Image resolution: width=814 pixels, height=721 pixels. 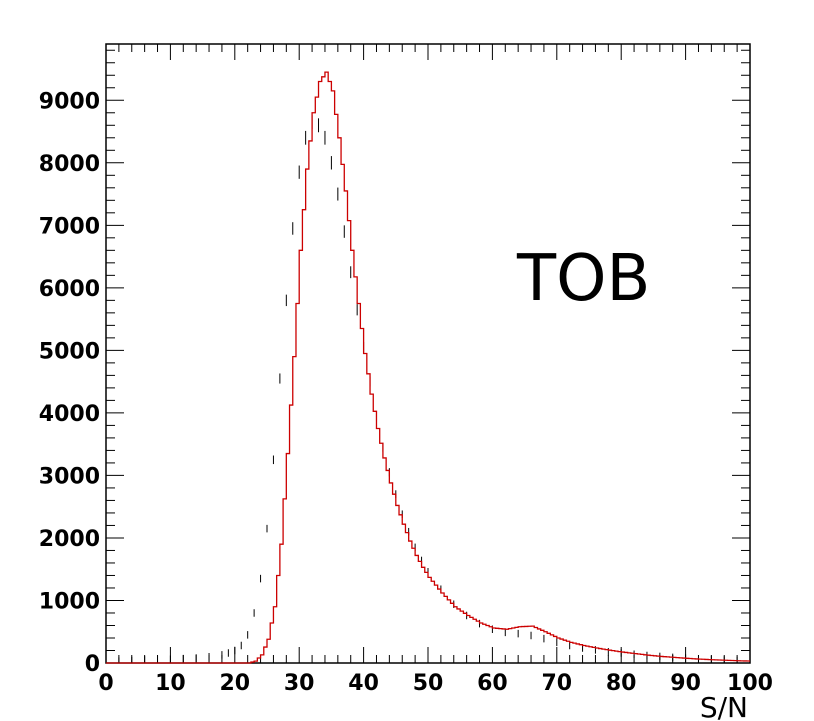 What do you see at coordinates (583, 279) in the screenshot?
I see `annotation-label: TOB` at bounding box center [583, 279].